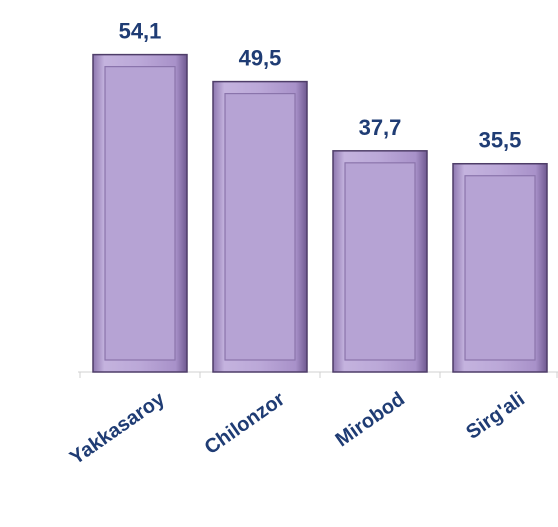  Describe the element at coordinates (140, 31) in the screenshot. I see `value-label: 54,1` at that location.